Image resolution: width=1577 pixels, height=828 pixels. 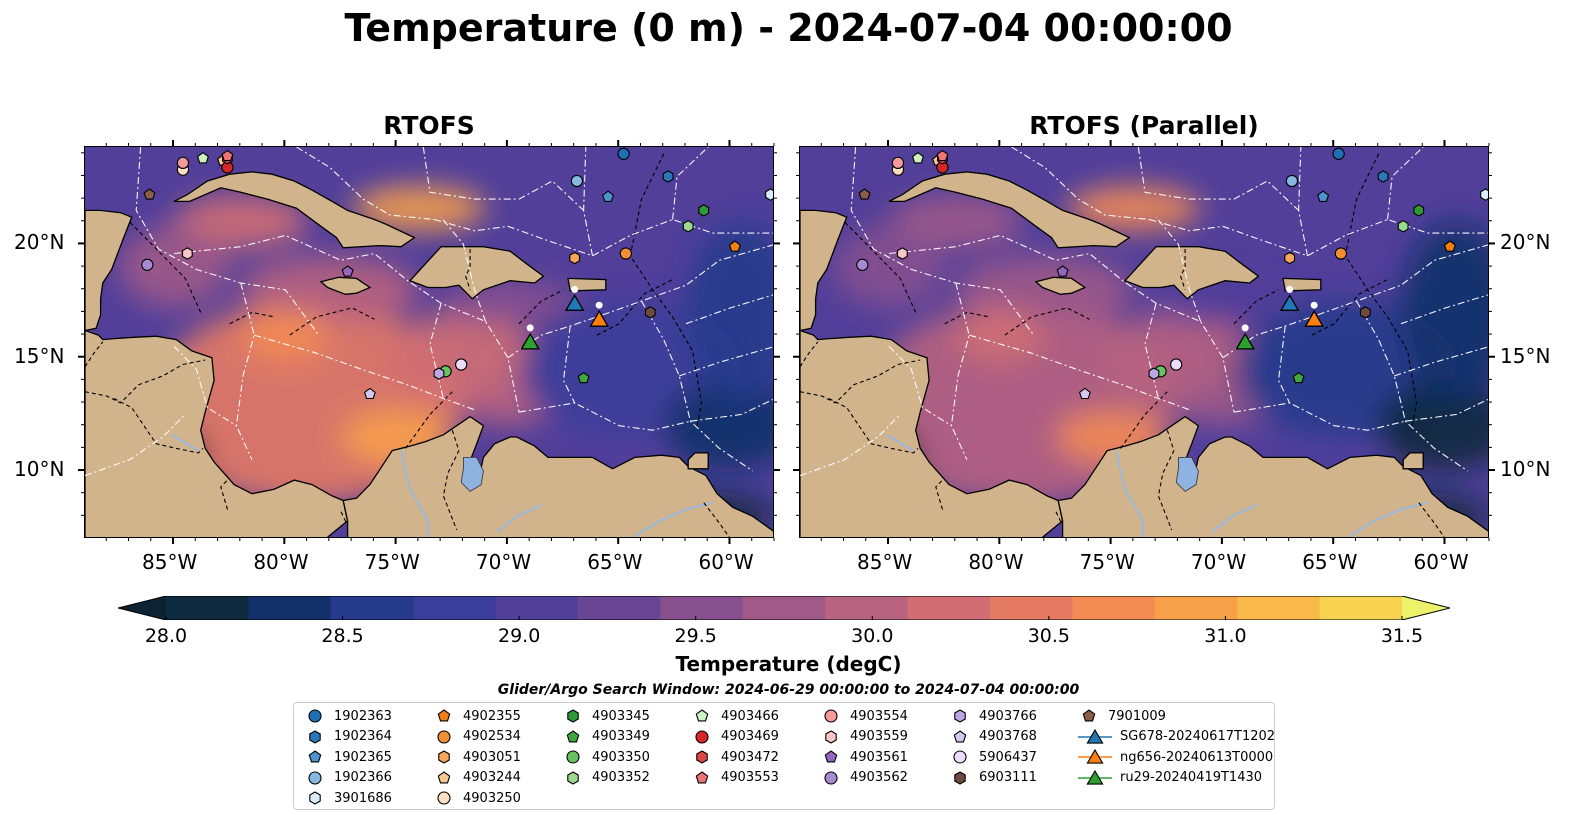 What do you see at coordinates (784, 608) in the screenshot?
I see `colorbar` at bounding box center [784, 608].